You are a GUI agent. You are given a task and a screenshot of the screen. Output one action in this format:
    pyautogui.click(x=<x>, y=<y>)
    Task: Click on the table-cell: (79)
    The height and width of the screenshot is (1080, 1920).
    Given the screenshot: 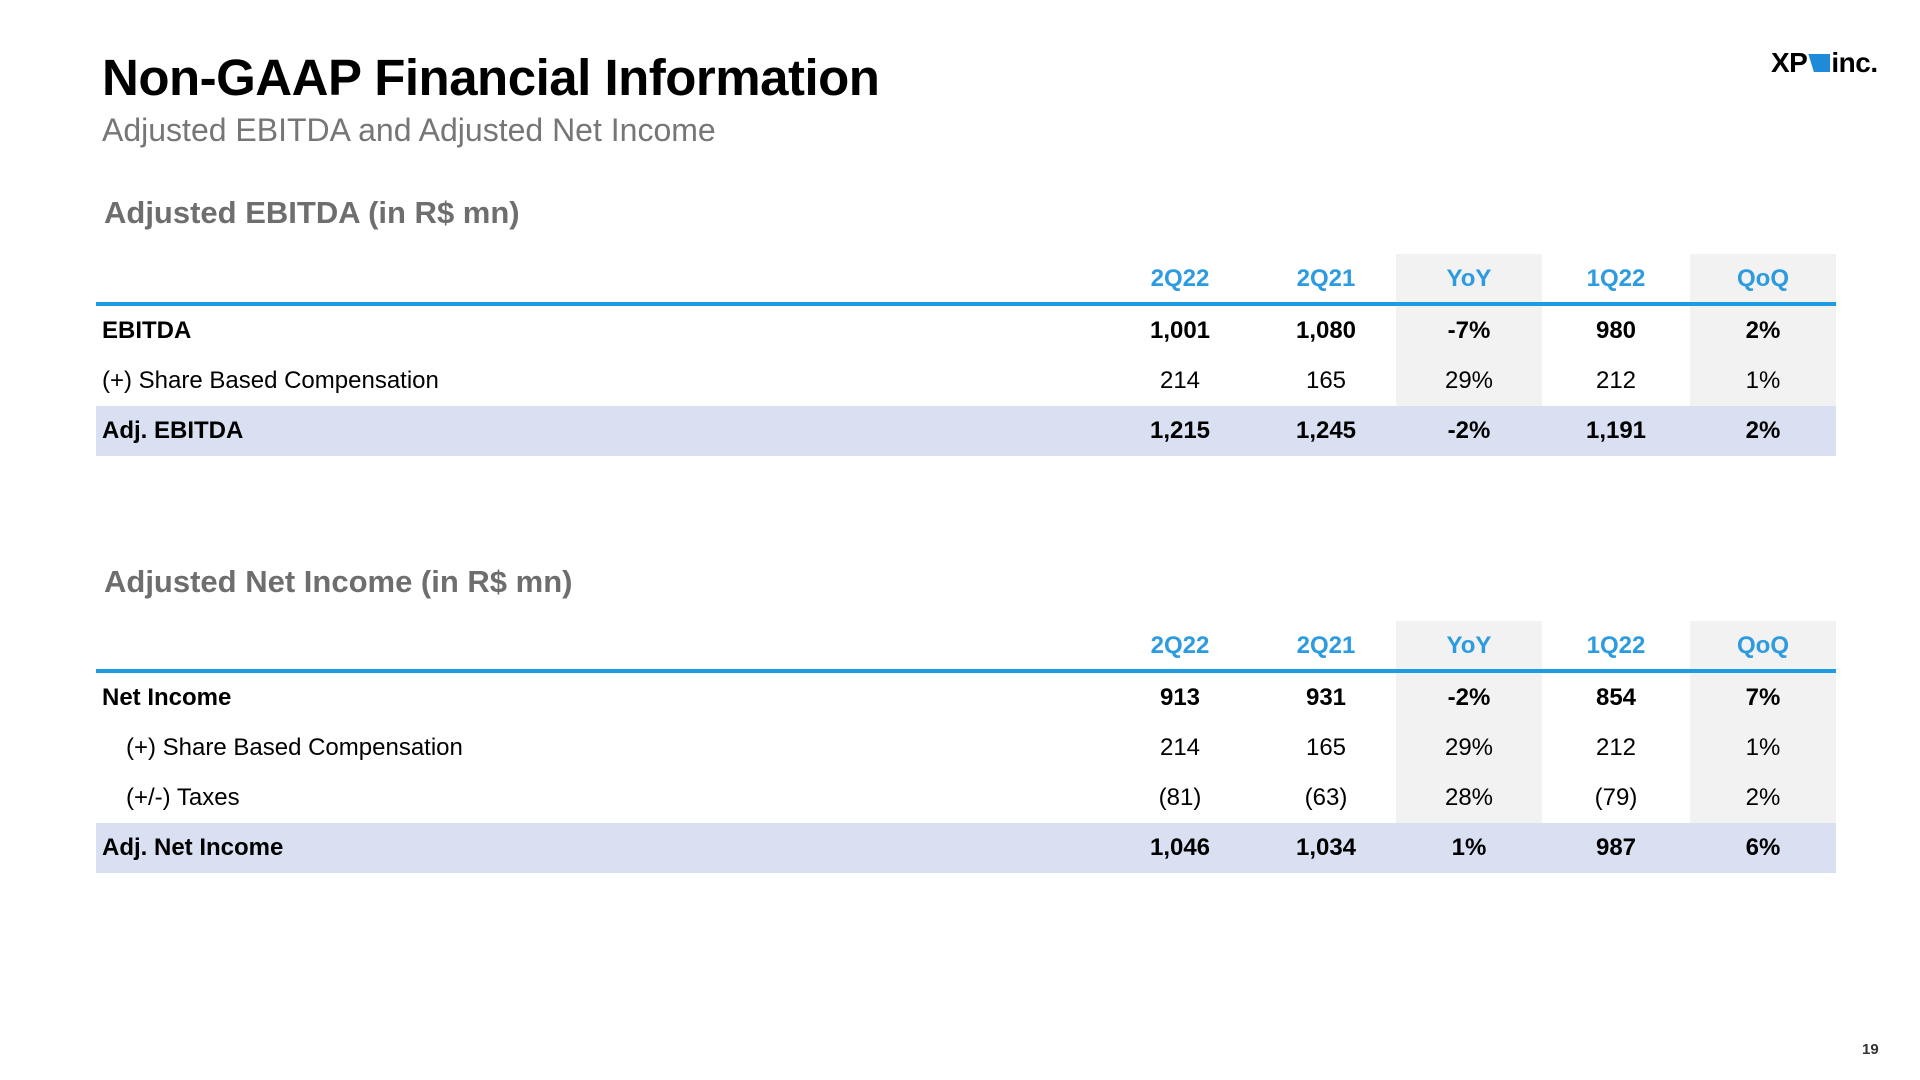 What is the action you would take?
    pyautogui.click(x=1616, y=797)
    